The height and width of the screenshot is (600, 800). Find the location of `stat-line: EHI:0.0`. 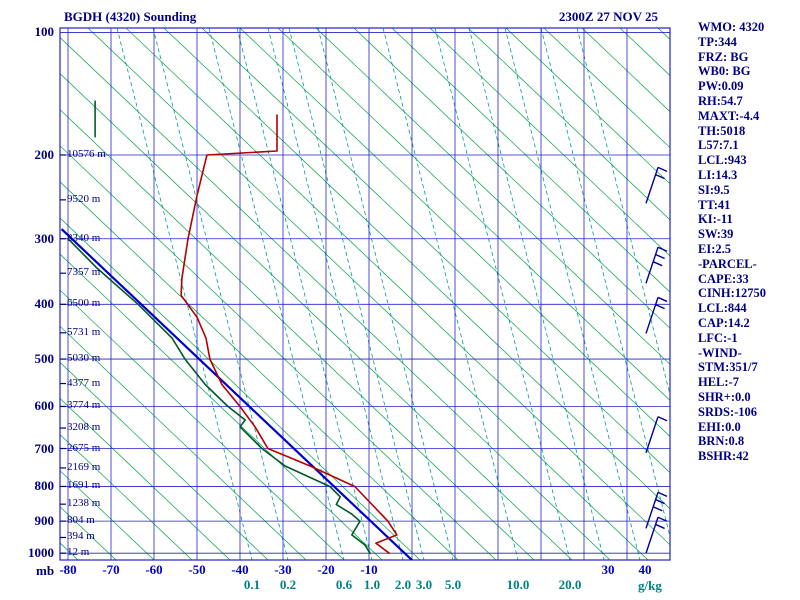

stat-line: EHI:0.0 is located at coordinates (719, 426).